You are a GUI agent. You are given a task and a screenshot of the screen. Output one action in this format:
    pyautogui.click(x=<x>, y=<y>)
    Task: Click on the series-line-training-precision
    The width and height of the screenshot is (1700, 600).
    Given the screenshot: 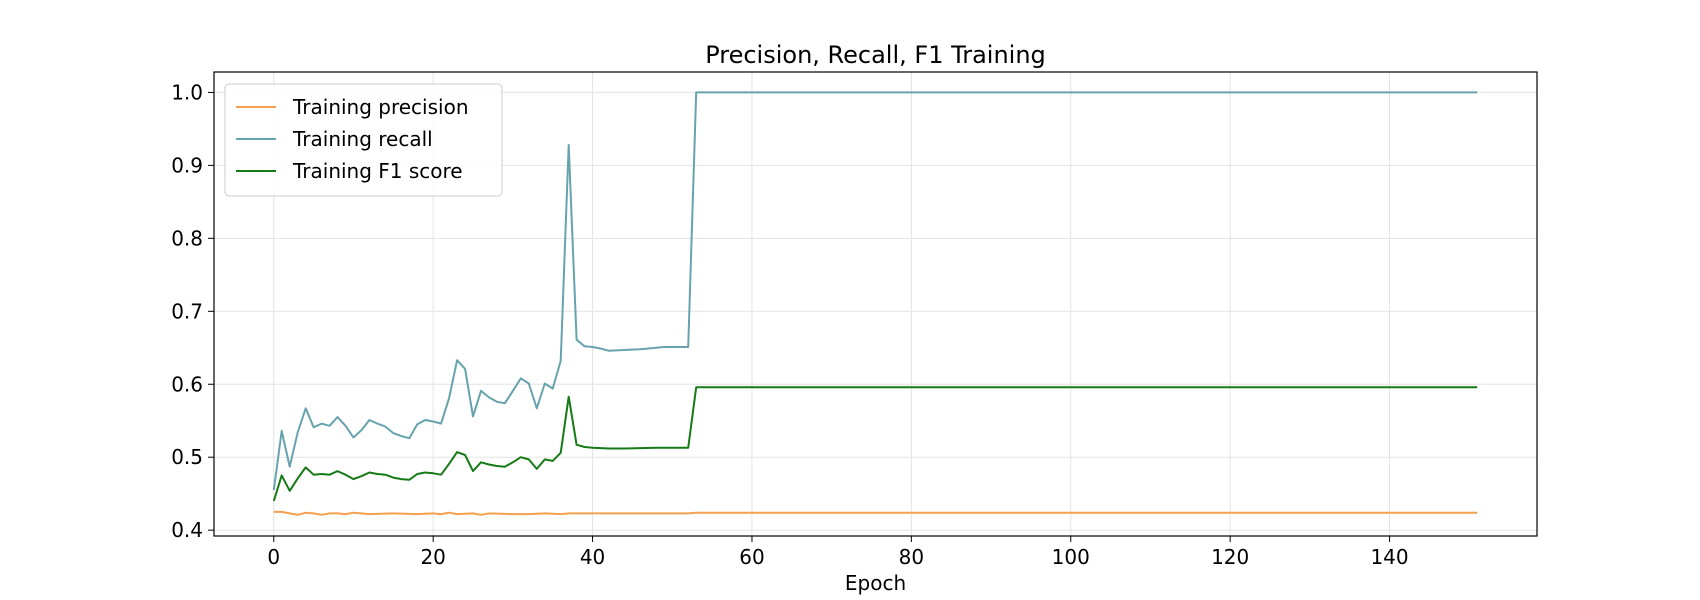 What is the action you would take?
    pyautogui.click(x=875, y=513)
    